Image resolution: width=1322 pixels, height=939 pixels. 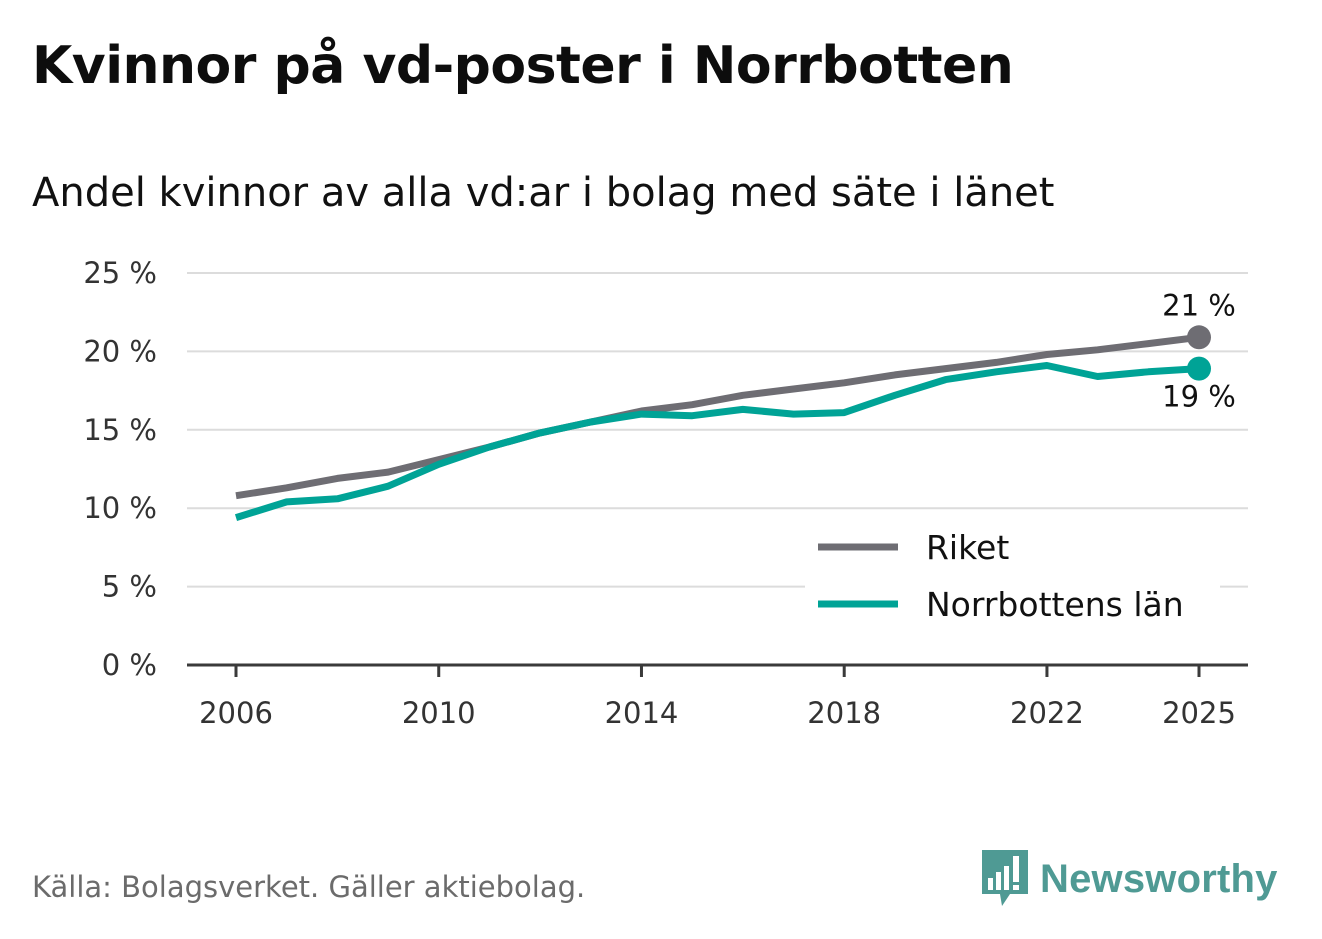 What do you see at coordinates (309, 887) in the screenshot?
I see `source-note: Källa: Bolagsverket. Gäller aktiebolag.` at bounding box center [309, 887].